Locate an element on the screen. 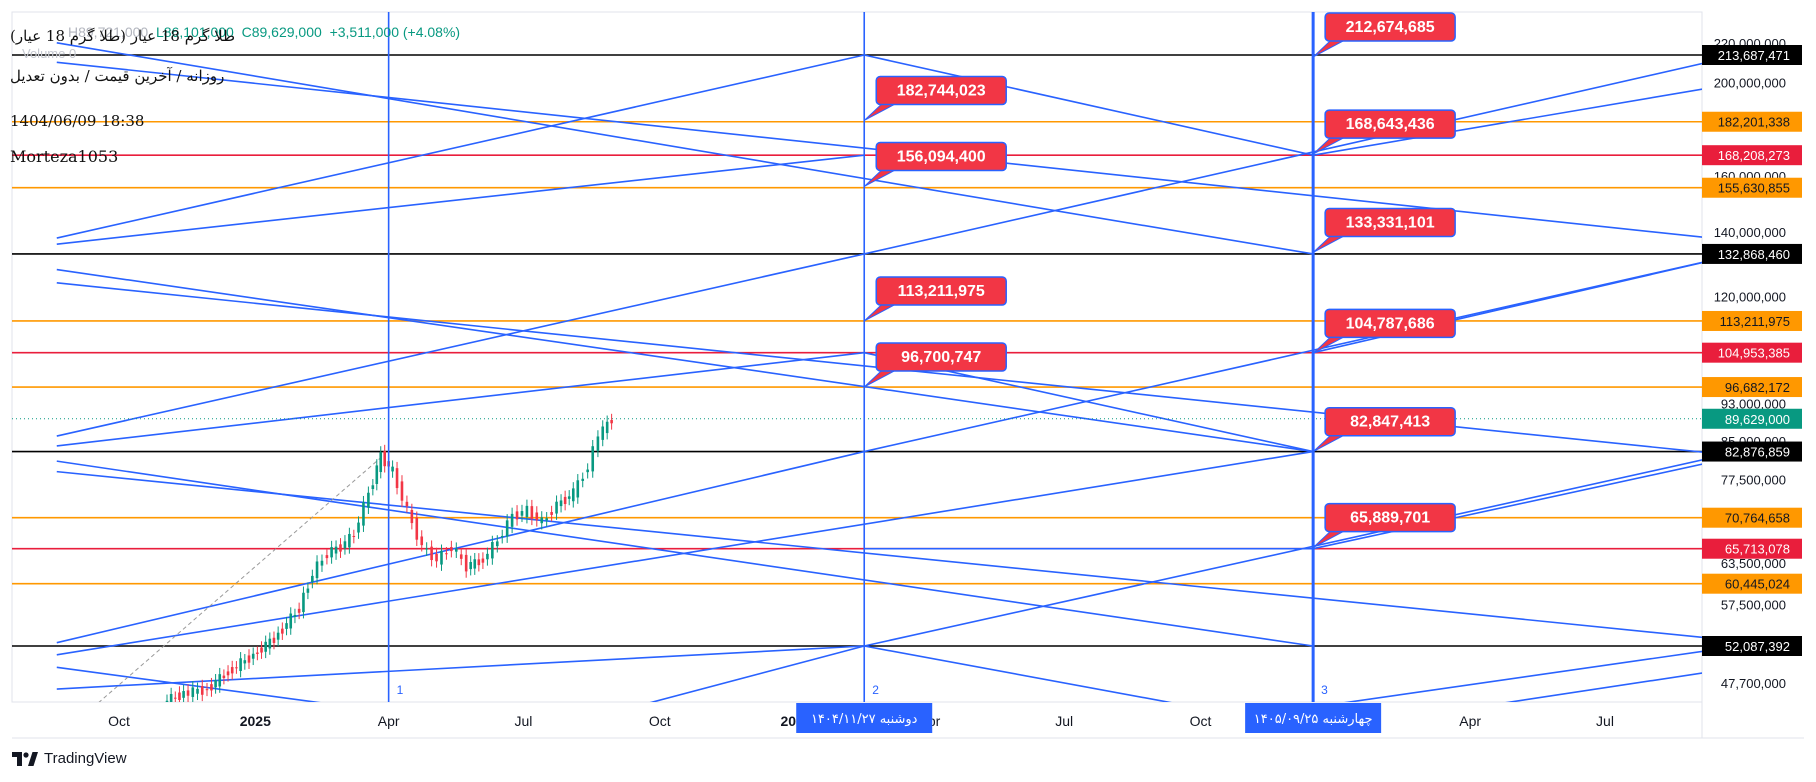 This screenshot has height=782, width=1816. price-callout: 96,700,747 is located at coordinates (935, 365).